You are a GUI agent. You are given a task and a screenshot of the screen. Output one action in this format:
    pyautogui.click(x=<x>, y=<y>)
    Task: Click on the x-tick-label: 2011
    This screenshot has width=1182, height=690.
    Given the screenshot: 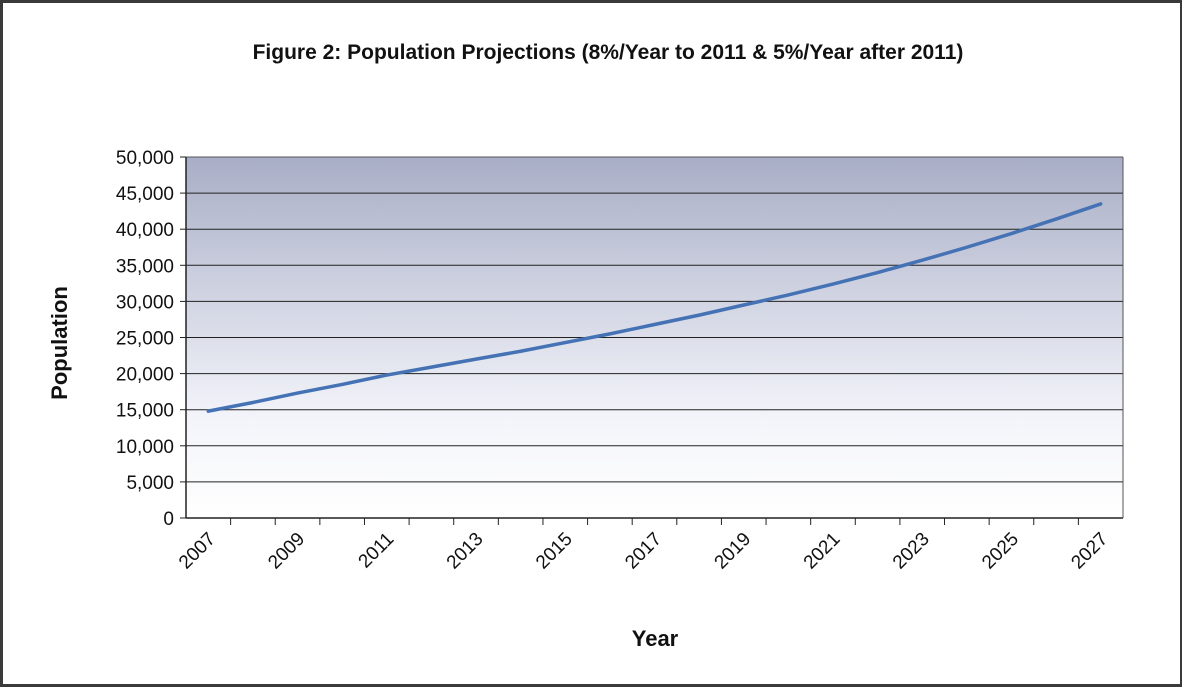 What is the action you would take?
    pyautogui.click(x=377, y=551)
    